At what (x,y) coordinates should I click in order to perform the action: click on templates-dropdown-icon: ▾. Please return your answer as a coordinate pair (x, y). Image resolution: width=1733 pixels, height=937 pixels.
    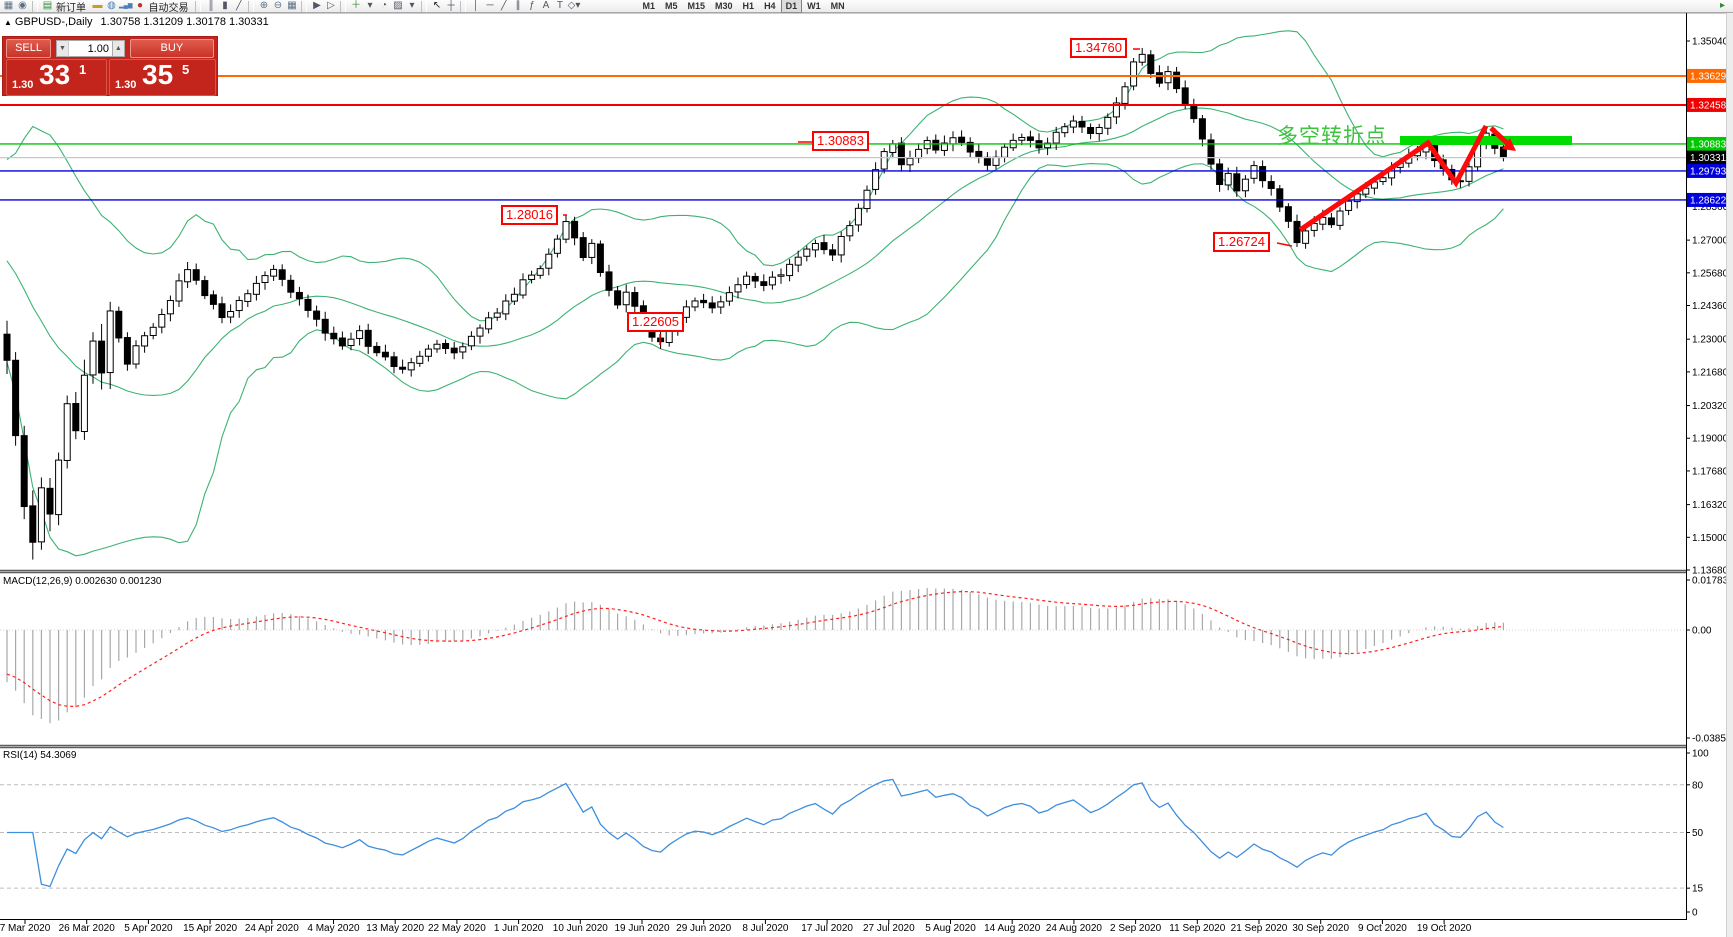
    Looking at the image, I should click on (412, 5).